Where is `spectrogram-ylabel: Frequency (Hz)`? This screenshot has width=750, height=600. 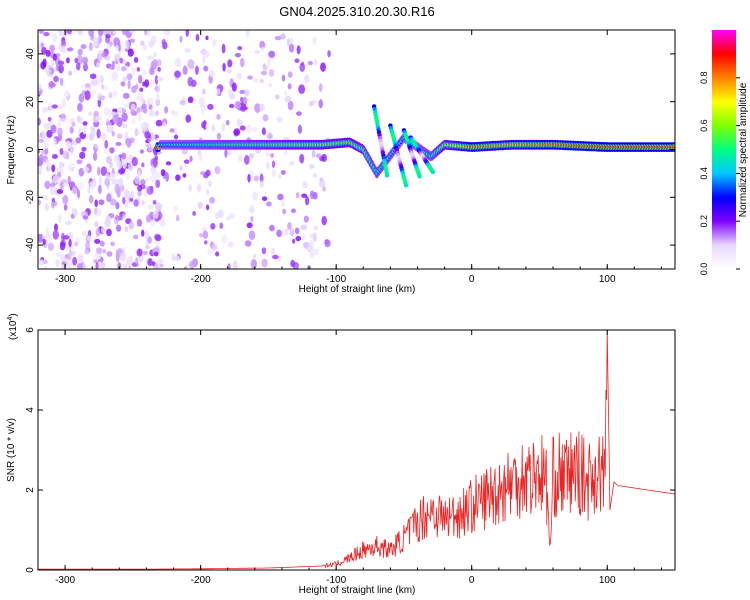 spectrogram-ylabel: Frequency (Hz) is located at coordinates (11, 150).